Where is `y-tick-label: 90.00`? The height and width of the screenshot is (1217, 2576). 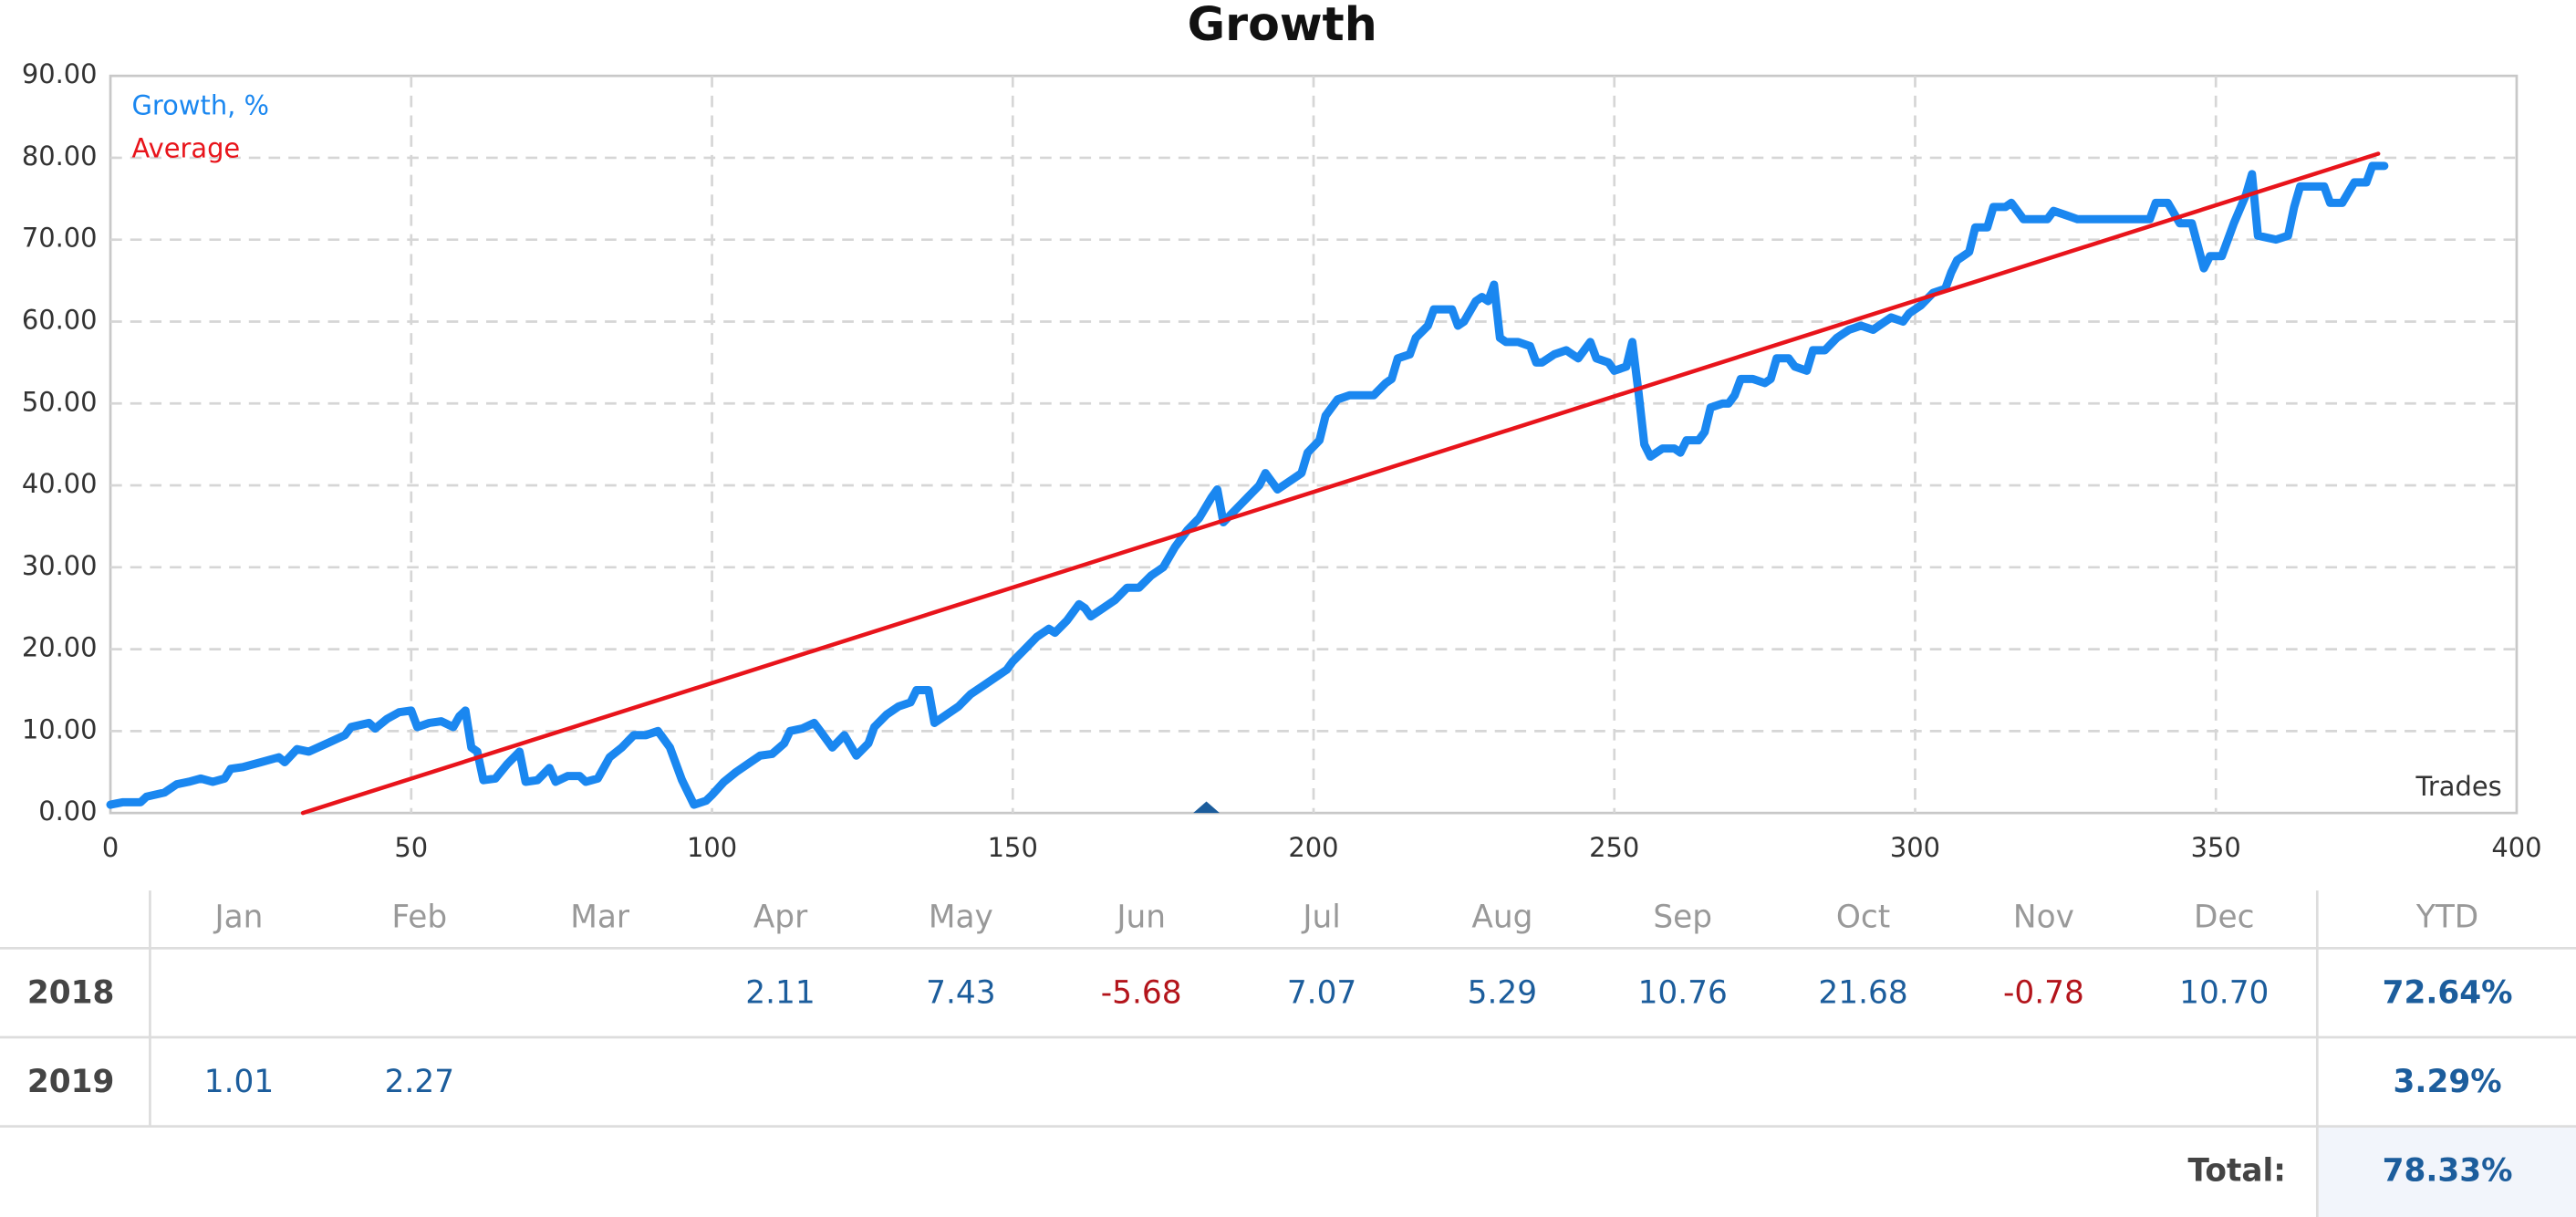
y-tick-label: 90.00 is located at coordinates (60, 73).